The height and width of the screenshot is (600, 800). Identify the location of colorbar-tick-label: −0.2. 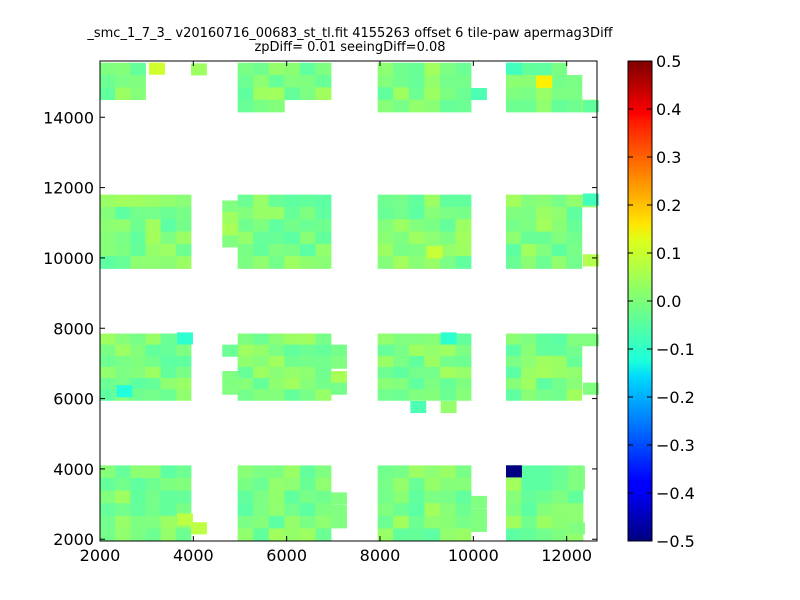
(675, 397).